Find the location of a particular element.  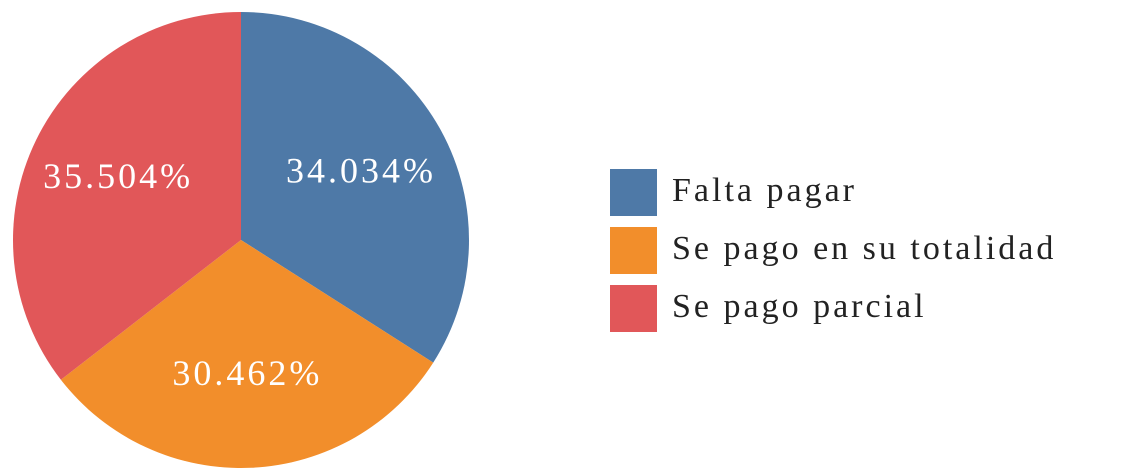

legend-label: Se pago parcial is located at coordinates (799, 306).